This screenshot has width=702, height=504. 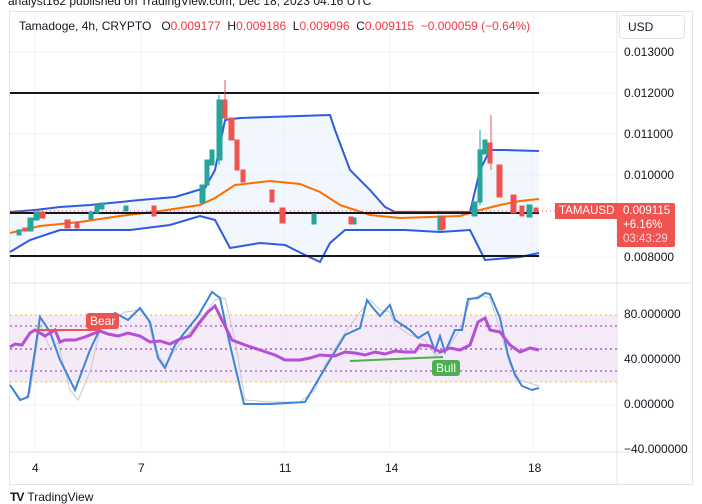 What do you see at coordinates (17, 497) in the screenshot?
I see `tradingview-logo-icon: TV` at bounding box center [17, 497].